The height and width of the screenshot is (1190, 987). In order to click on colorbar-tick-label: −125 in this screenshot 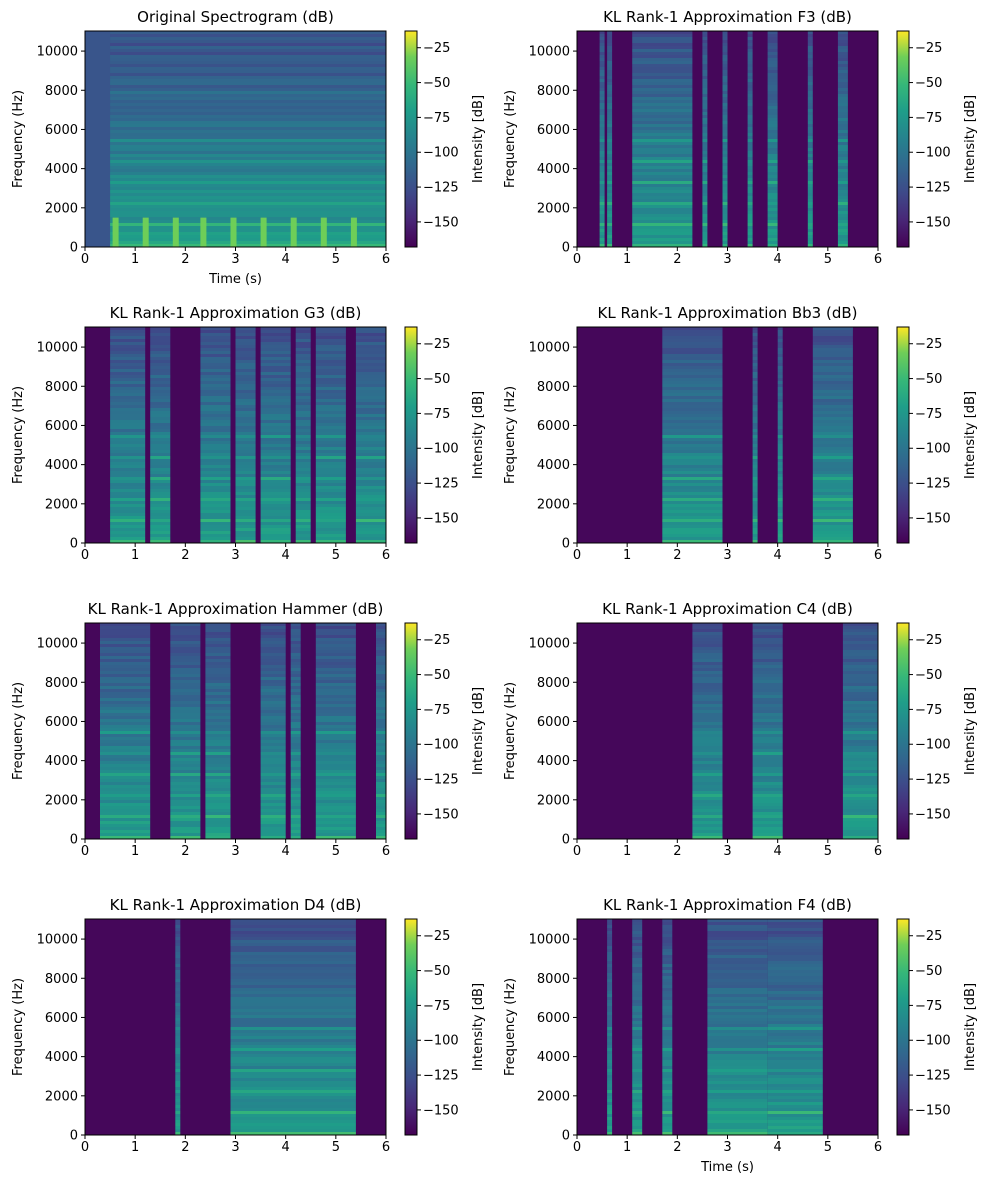, I will do `click(441, 780)`.